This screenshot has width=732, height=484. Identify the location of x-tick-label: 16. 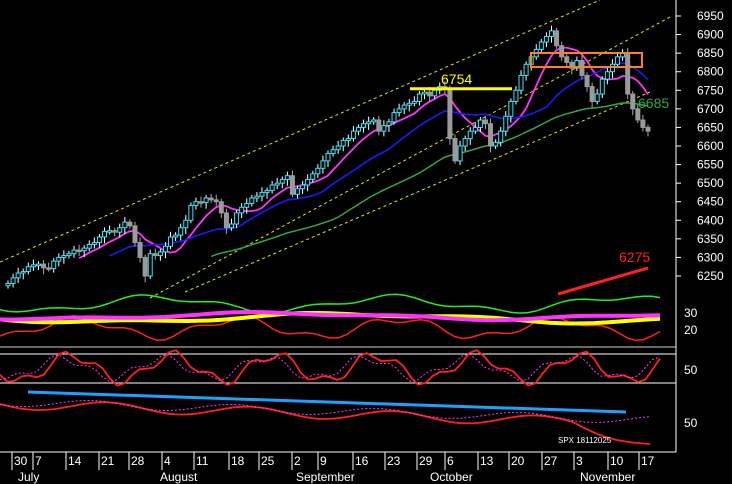
(362, 461).